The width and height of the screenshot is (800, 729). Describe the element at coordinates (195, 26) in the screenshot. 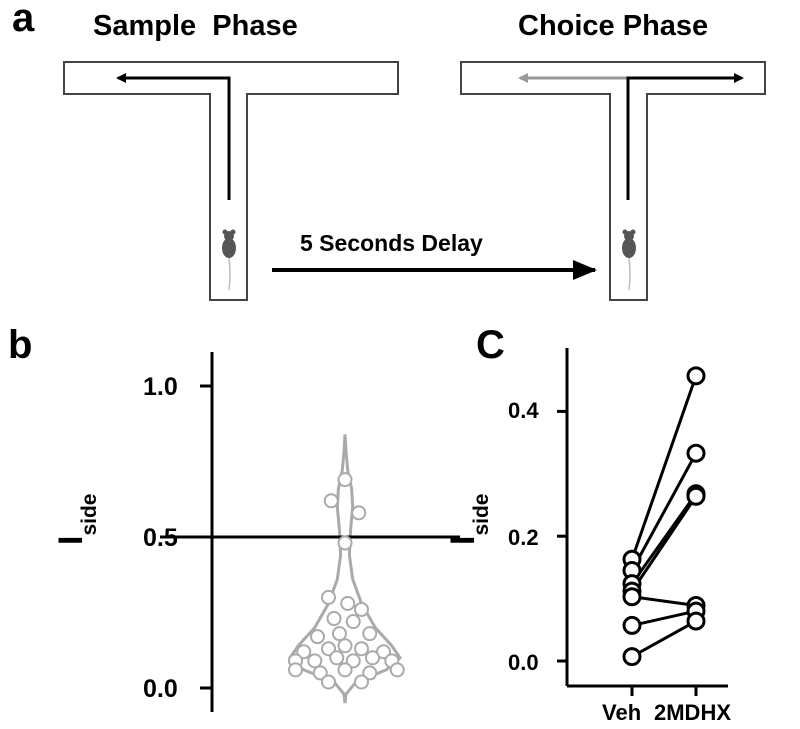

I see `sample-phase-title: Sample Phase` at that location.